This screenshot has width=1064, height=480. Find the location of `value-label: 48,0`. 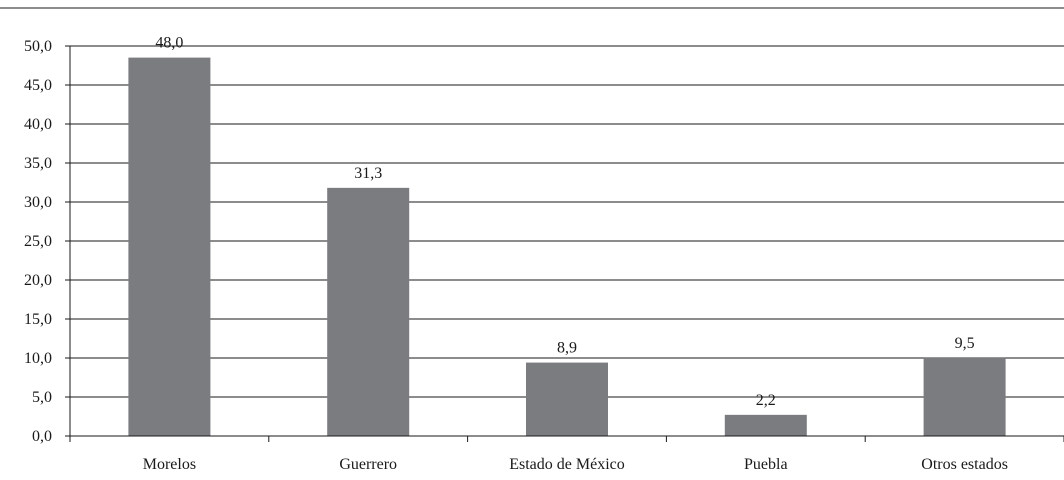

value-label: 48,0 is located at coordinates (169, 43).